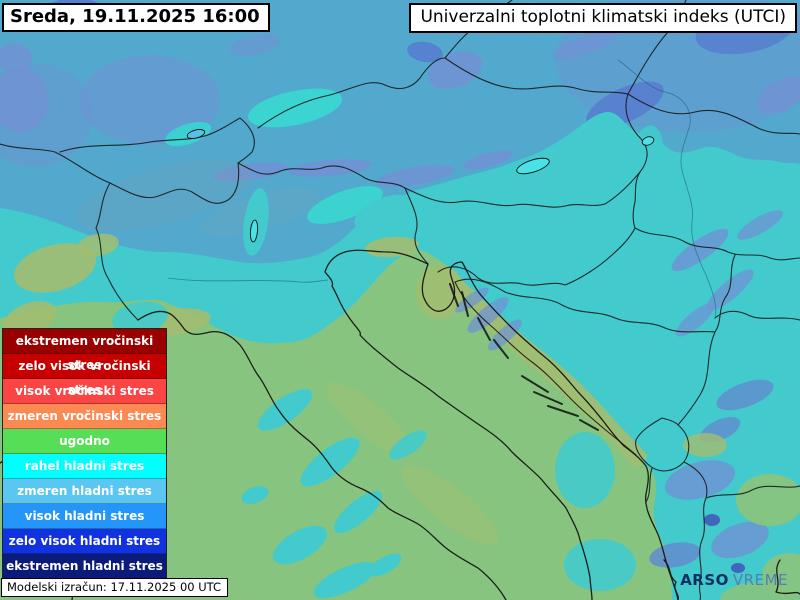 The height and width of the screenshot is (600, 800). What do you see at coordinates (254, 231) in the screenshot?
I see `lake-garda` at bounding box center [254, 231].